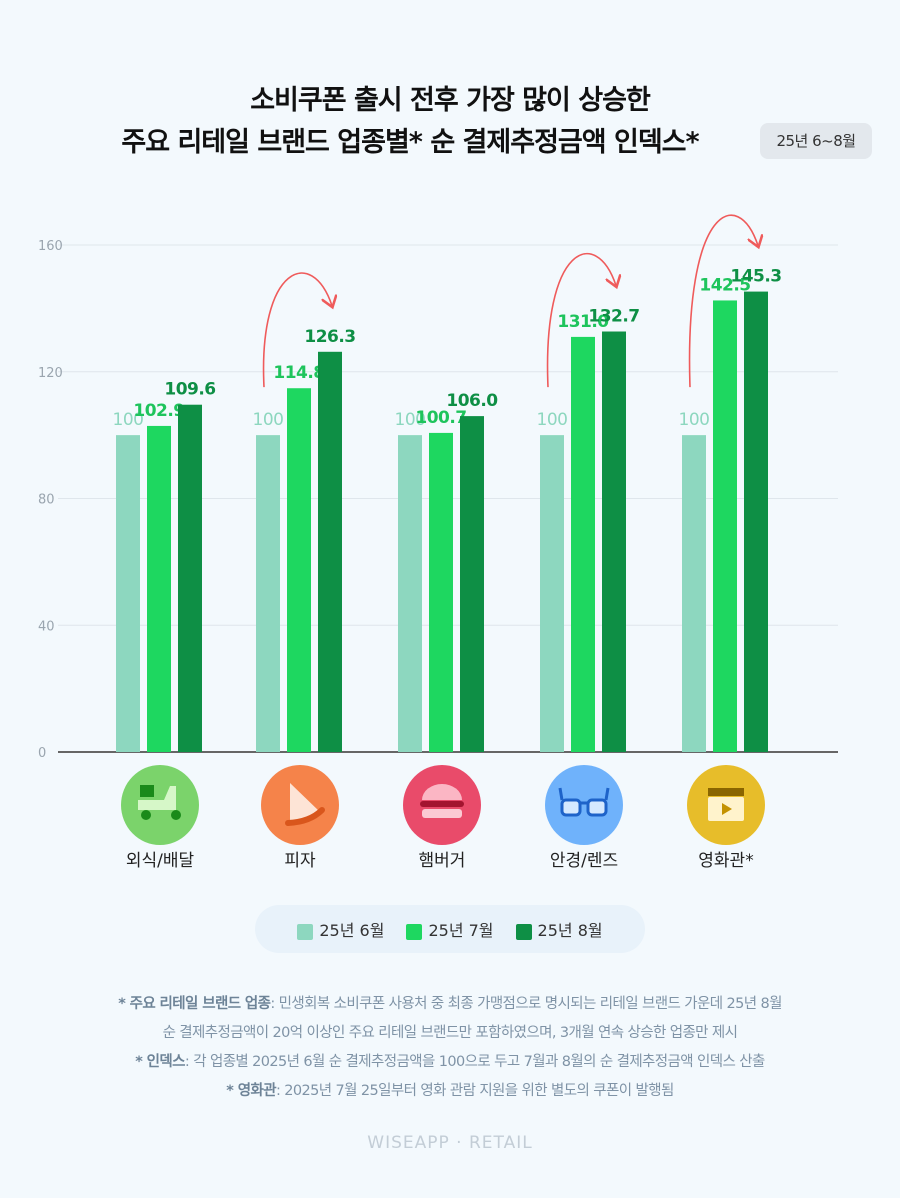 This screenshot has width=900, height=1198. Describe the element at coordinates (160, 861) in the screenshot. I see `category-label: 외식/배달` at that location.